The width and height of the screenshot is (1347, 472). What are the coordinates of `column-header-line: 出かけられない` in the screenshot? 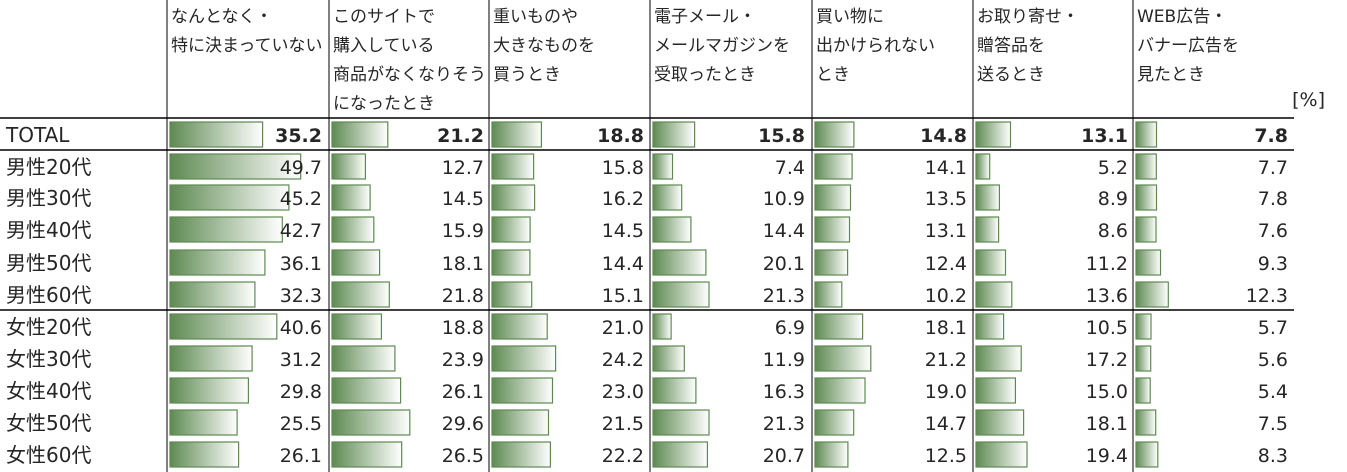 It's located at (875, 46).